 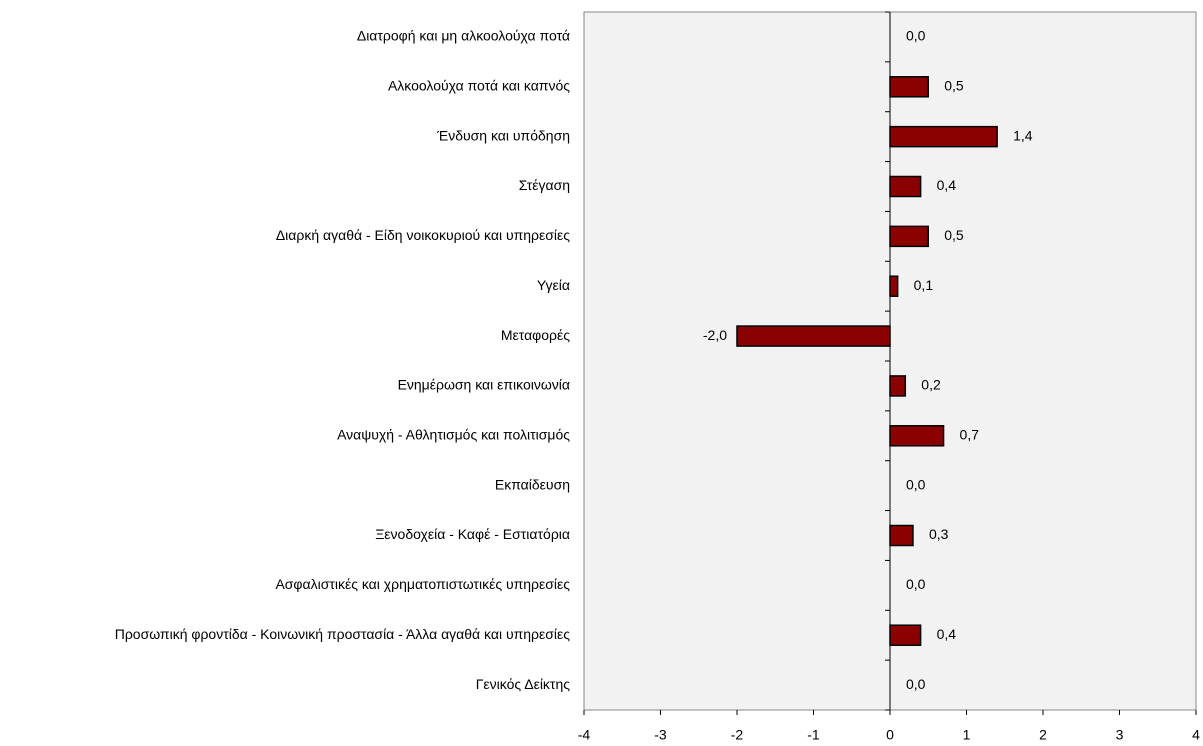 I want to click on category-label: Αλκοολούχα ποτά και καπνός, so click(x=479, y=85).